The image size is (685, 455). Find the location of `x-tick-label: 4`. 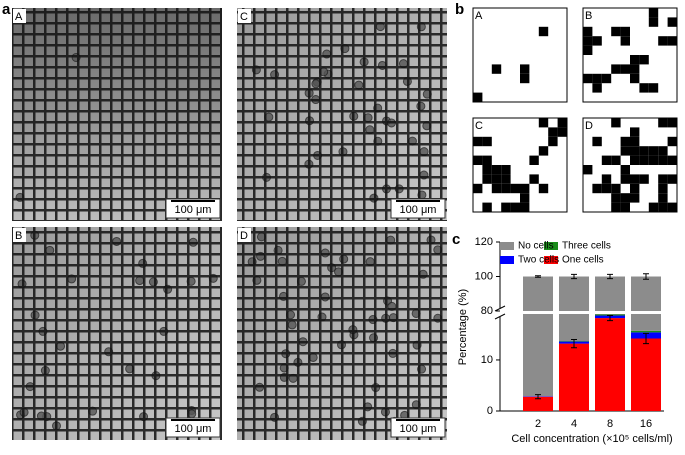

x-tick-label: 4 is located at coordinates (574, 424).